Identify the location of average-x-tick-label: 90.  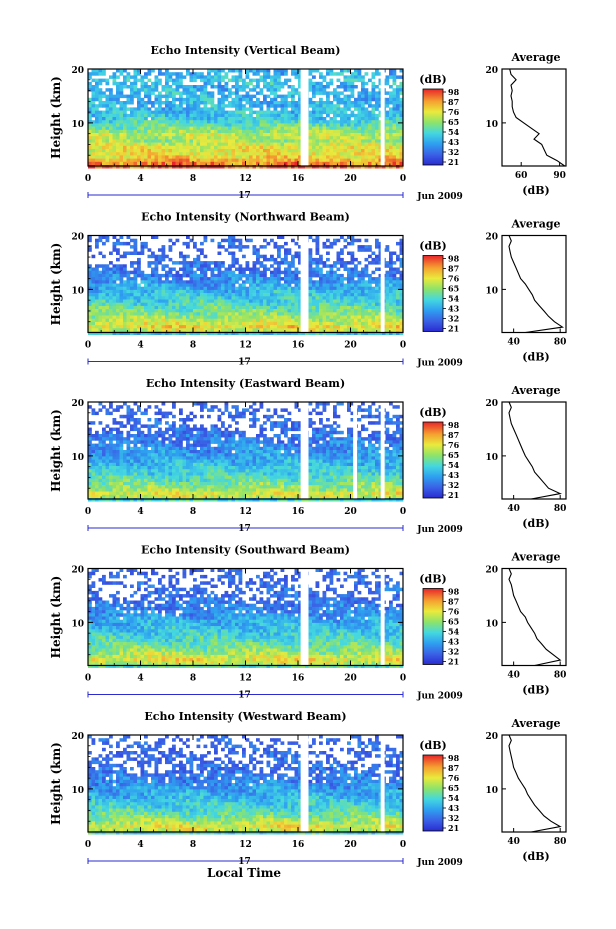
(559, 176).